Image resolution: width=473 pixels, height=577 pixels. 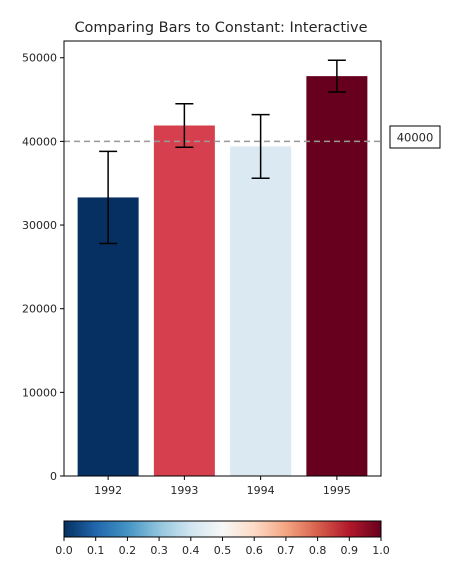 What do you see at coordinates (53, 476) in the screenshot?
I see `y-tick-label: 0` at bounding box center [53, 476].